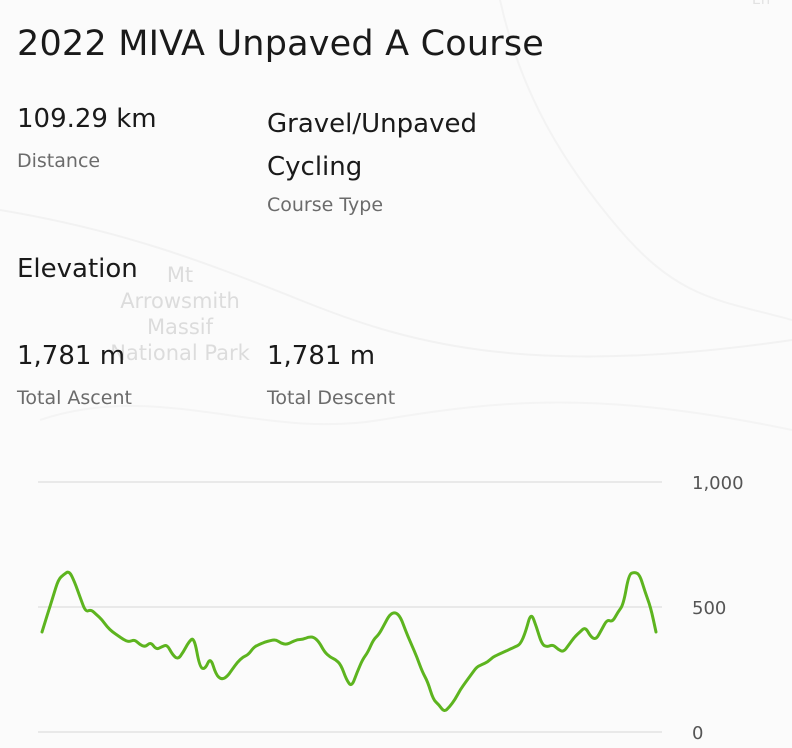  I want to click on y-tick-label: 0, so click(697, 733).